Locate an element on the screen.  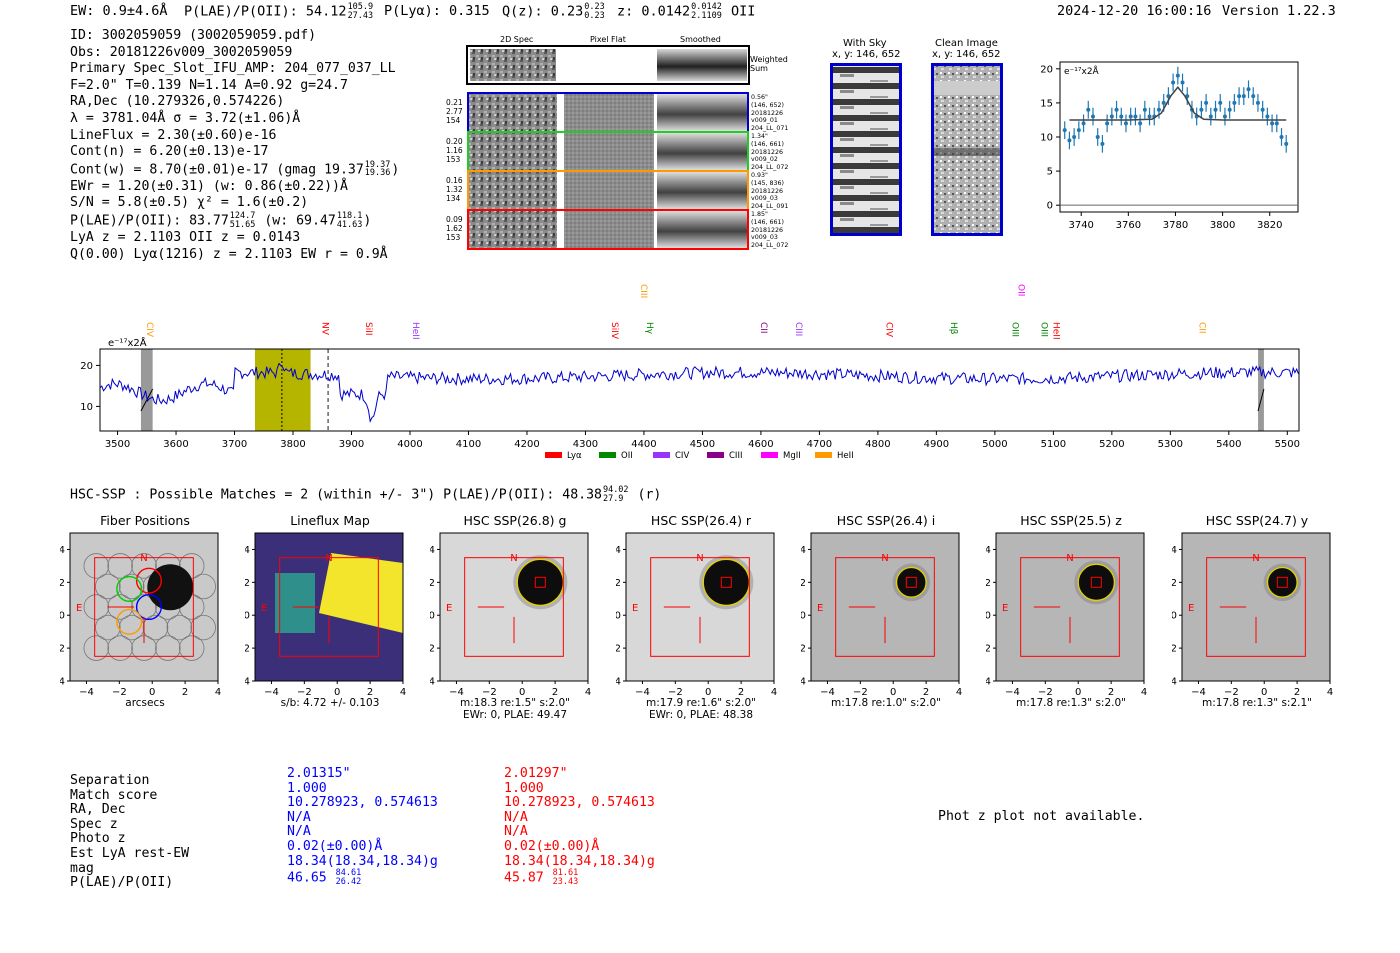
flux-blob-teal is located at coordinates (295, 603).